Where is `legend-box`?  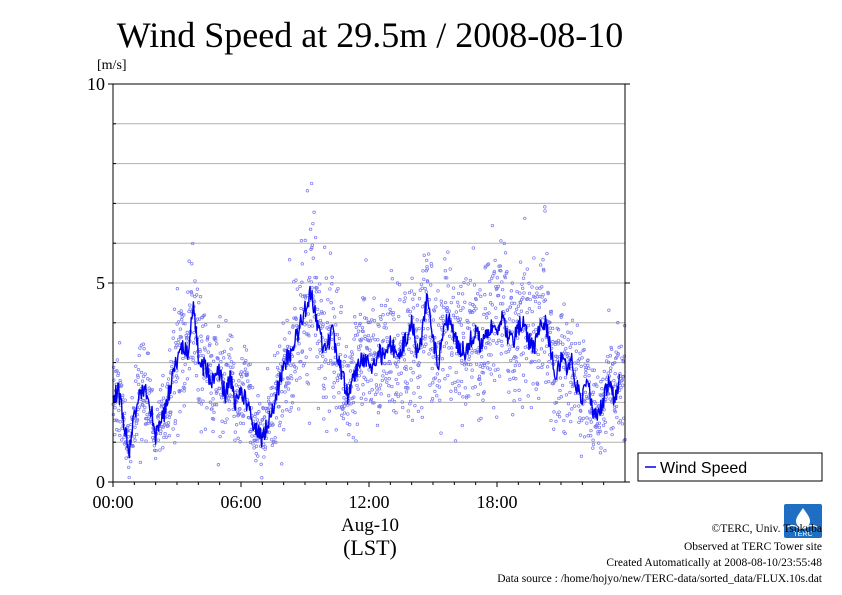 legend-box is located at coordinates (730, 467).